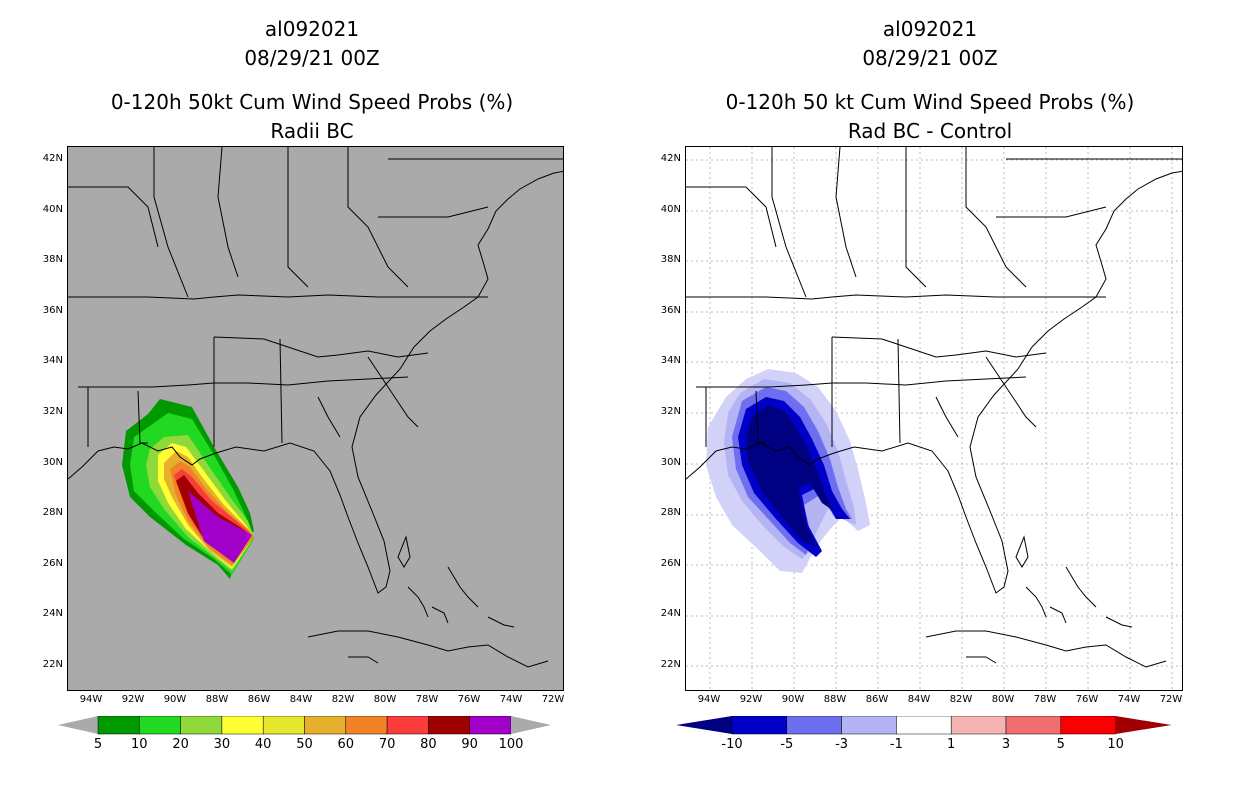  I want to click on difference-swath, so click(788, 471).